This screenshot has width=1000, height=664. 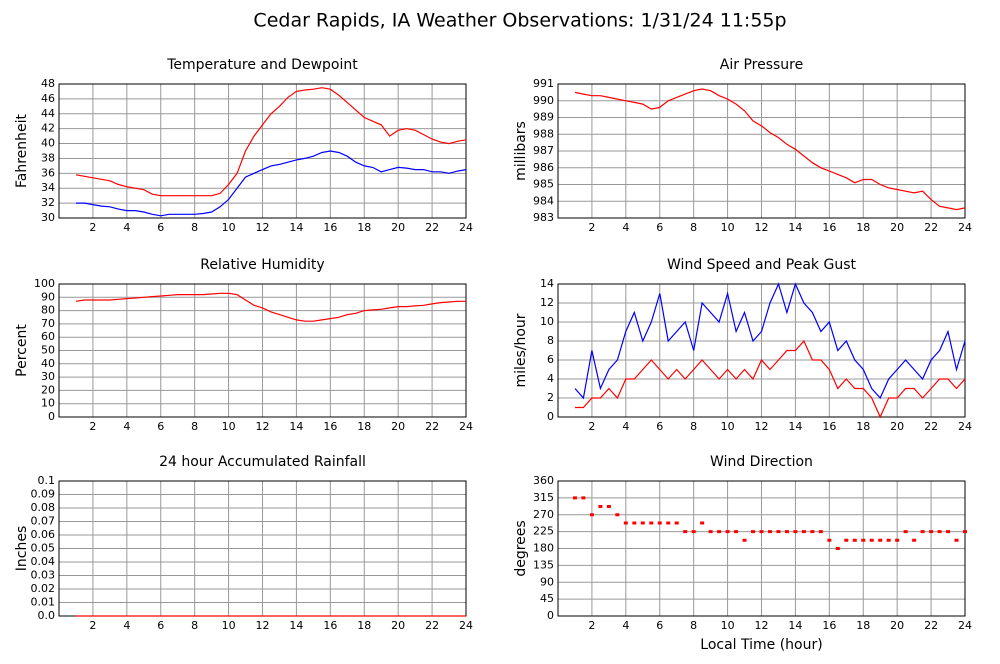 I want to click on y-tick-label: 0.03, so click(x=43, y=575).